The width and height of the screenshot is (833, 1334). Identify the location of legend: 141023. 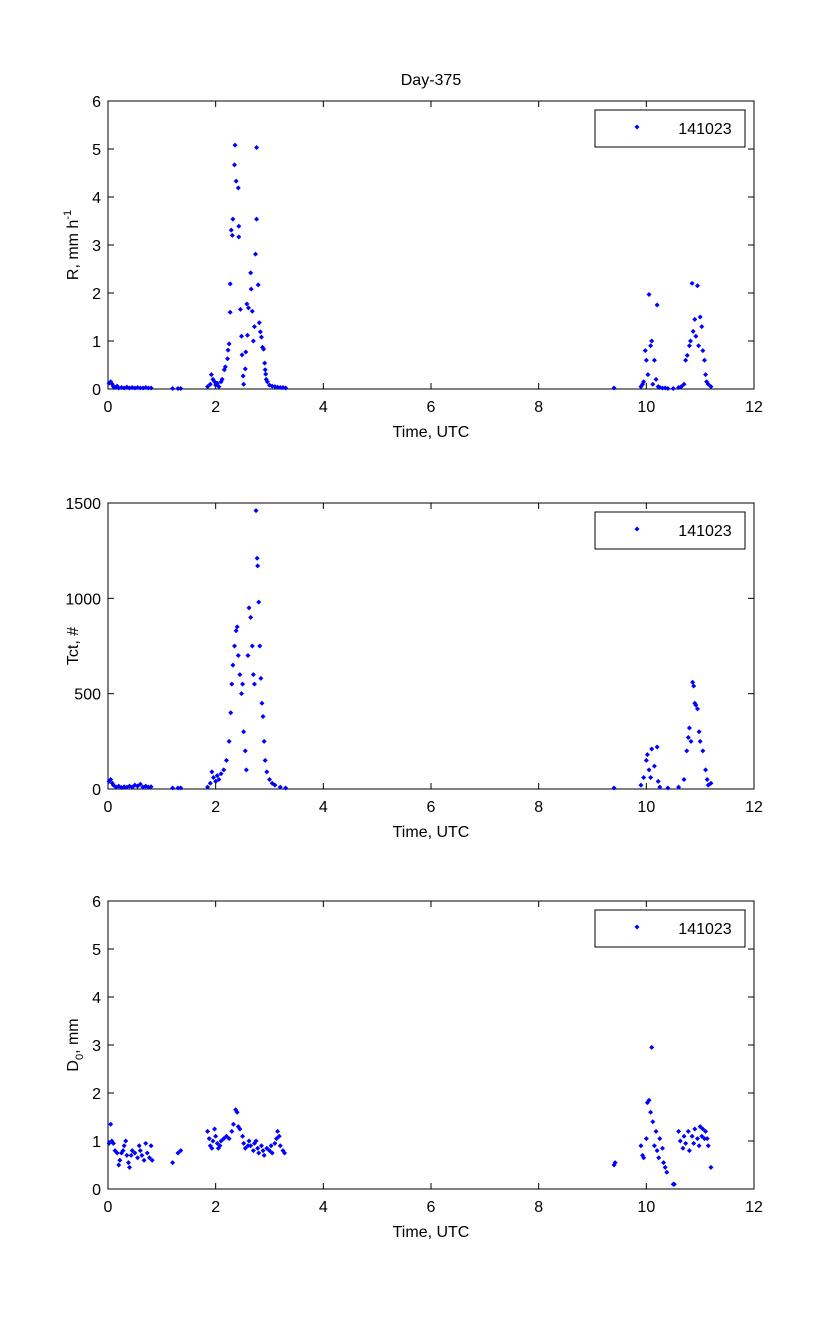
(670, 530).